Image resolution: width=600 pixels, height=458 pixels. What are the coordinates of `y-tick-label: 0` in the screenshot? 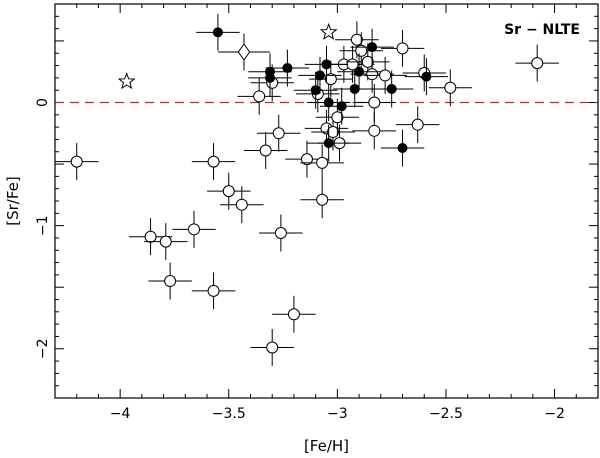 It's located at (43, 102).